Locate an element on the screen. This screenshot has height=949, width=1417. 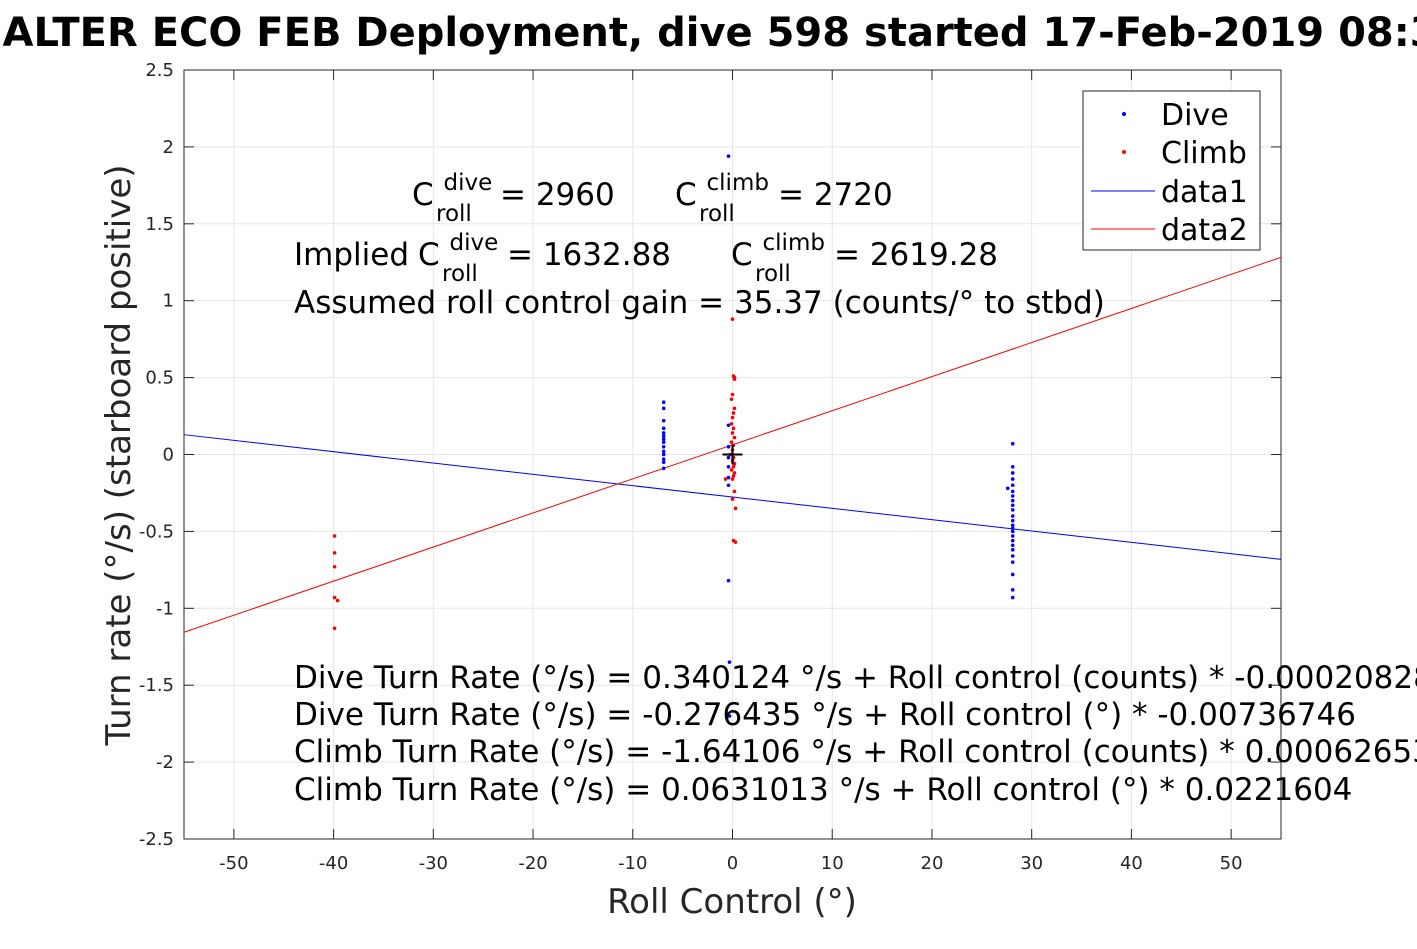
c-climb-set-annotation: C climb roll = 2720 is located at coordinates (784, 195).